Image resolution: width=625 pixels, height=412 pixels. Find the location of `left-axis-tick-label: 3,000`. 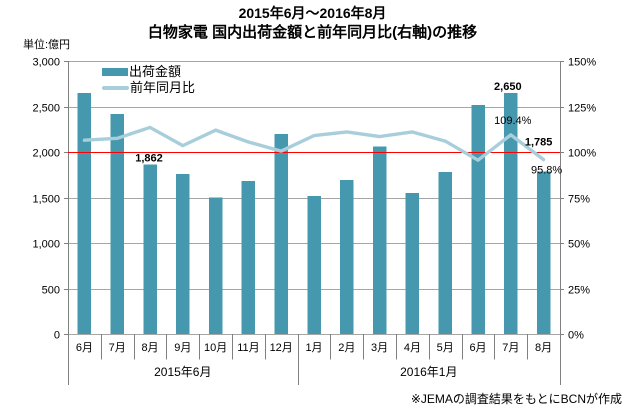

left-axis-tick-label: 3,000 is located at coordinates (46, 63).